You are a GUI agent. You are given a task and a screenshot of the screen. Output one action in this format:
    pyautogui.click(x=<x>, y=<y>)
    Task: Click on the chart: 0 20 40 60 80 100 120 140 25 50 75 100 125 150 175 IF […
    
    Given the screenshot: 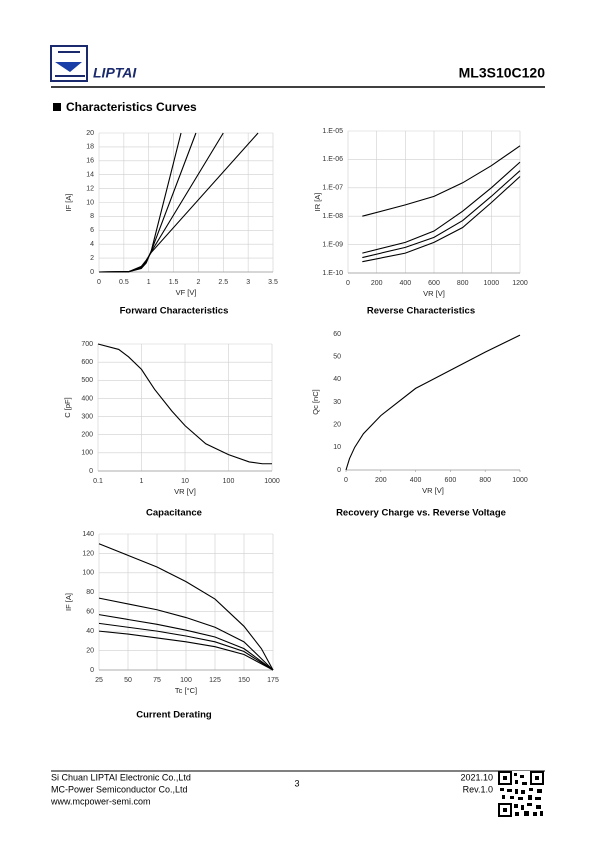 What is the action you would take?
    pyautogui.click(x=171, y=626)
    